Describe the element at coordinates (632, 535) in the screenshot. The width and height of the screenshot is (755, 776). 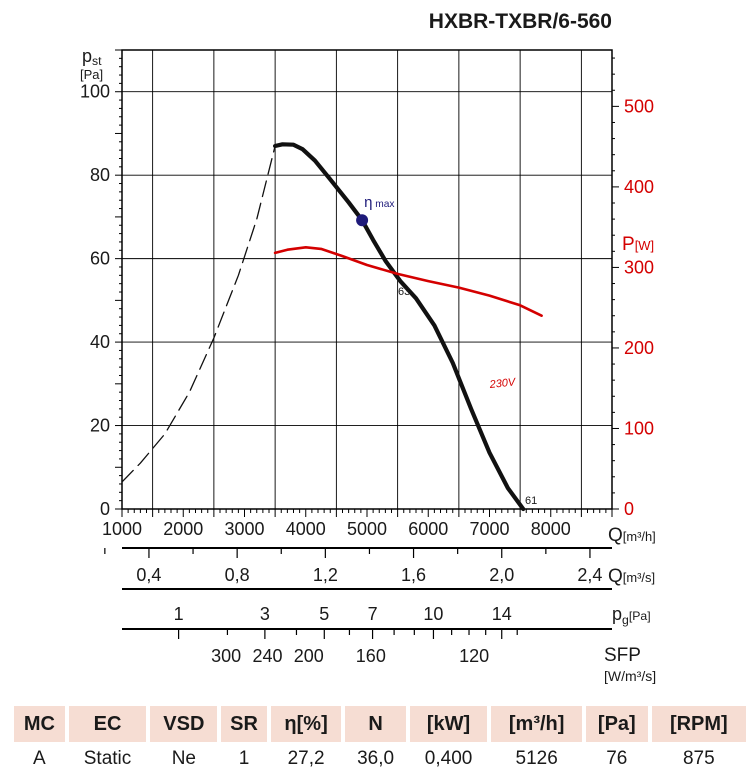
I see `q-axis-label: Q[m³/h]` at that location.